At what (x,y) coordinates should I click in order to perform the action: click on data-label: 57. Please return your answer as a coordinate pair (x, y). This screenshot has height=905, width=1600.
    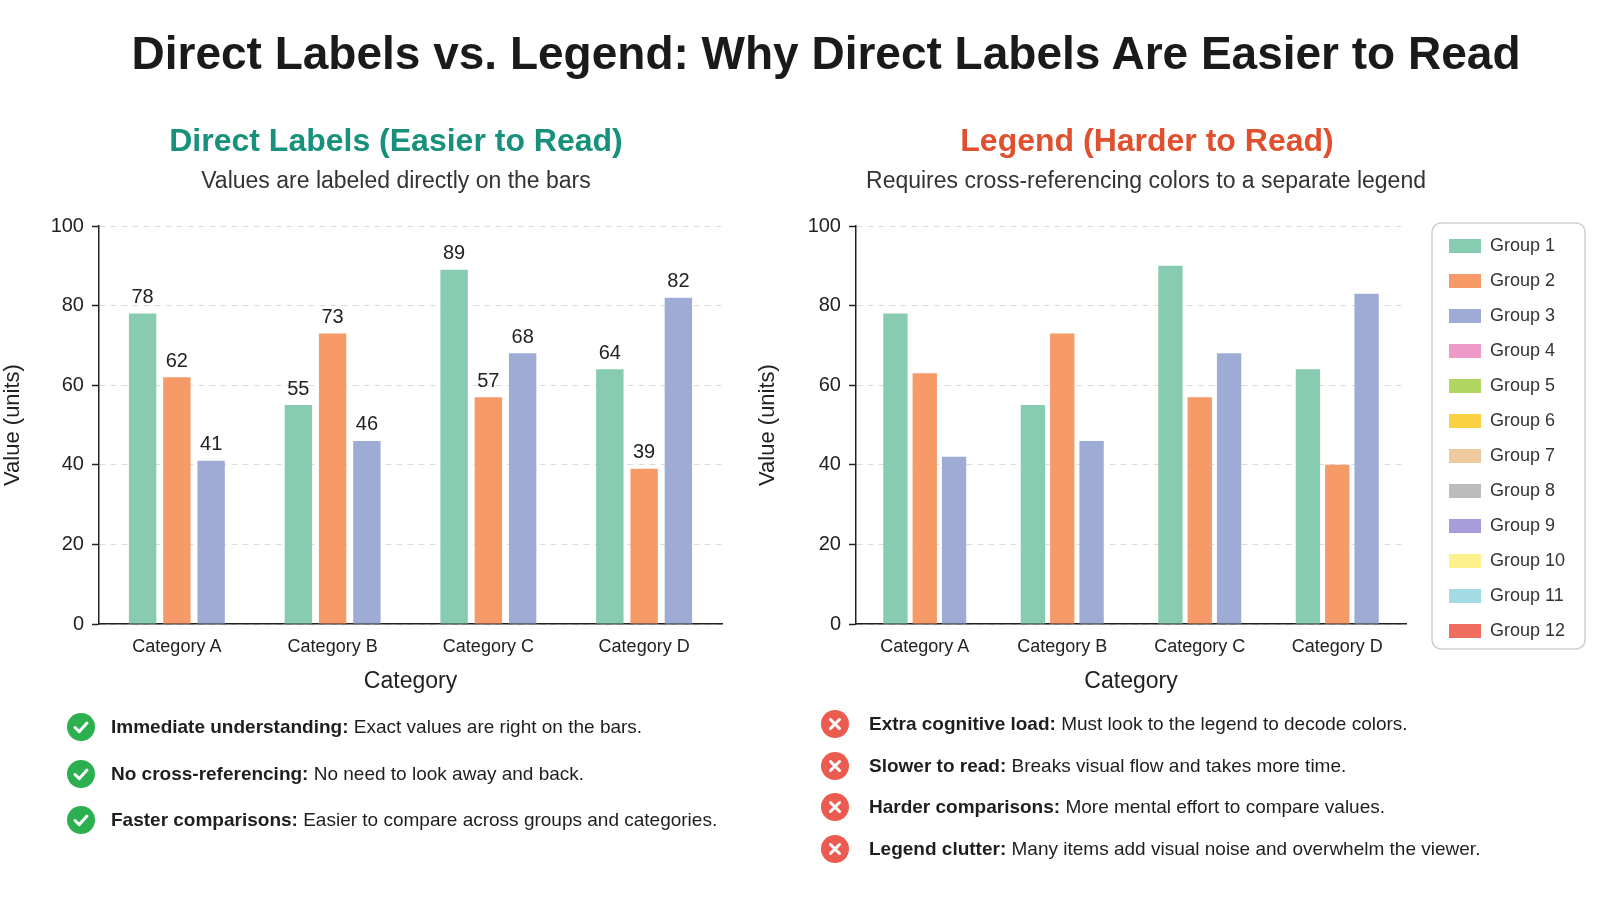
    Looking at the image, I should click on (488, 379).